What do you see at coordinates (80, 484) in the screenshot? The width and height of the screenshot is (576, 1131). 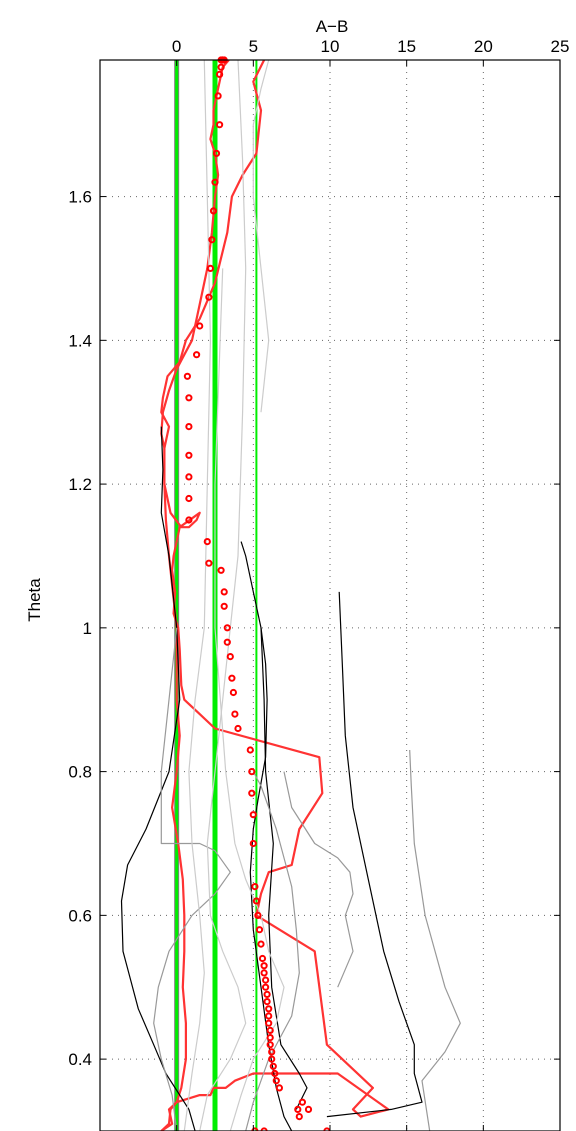 I see `y-tick-label: 1.2` at bounding box center [80, 484].